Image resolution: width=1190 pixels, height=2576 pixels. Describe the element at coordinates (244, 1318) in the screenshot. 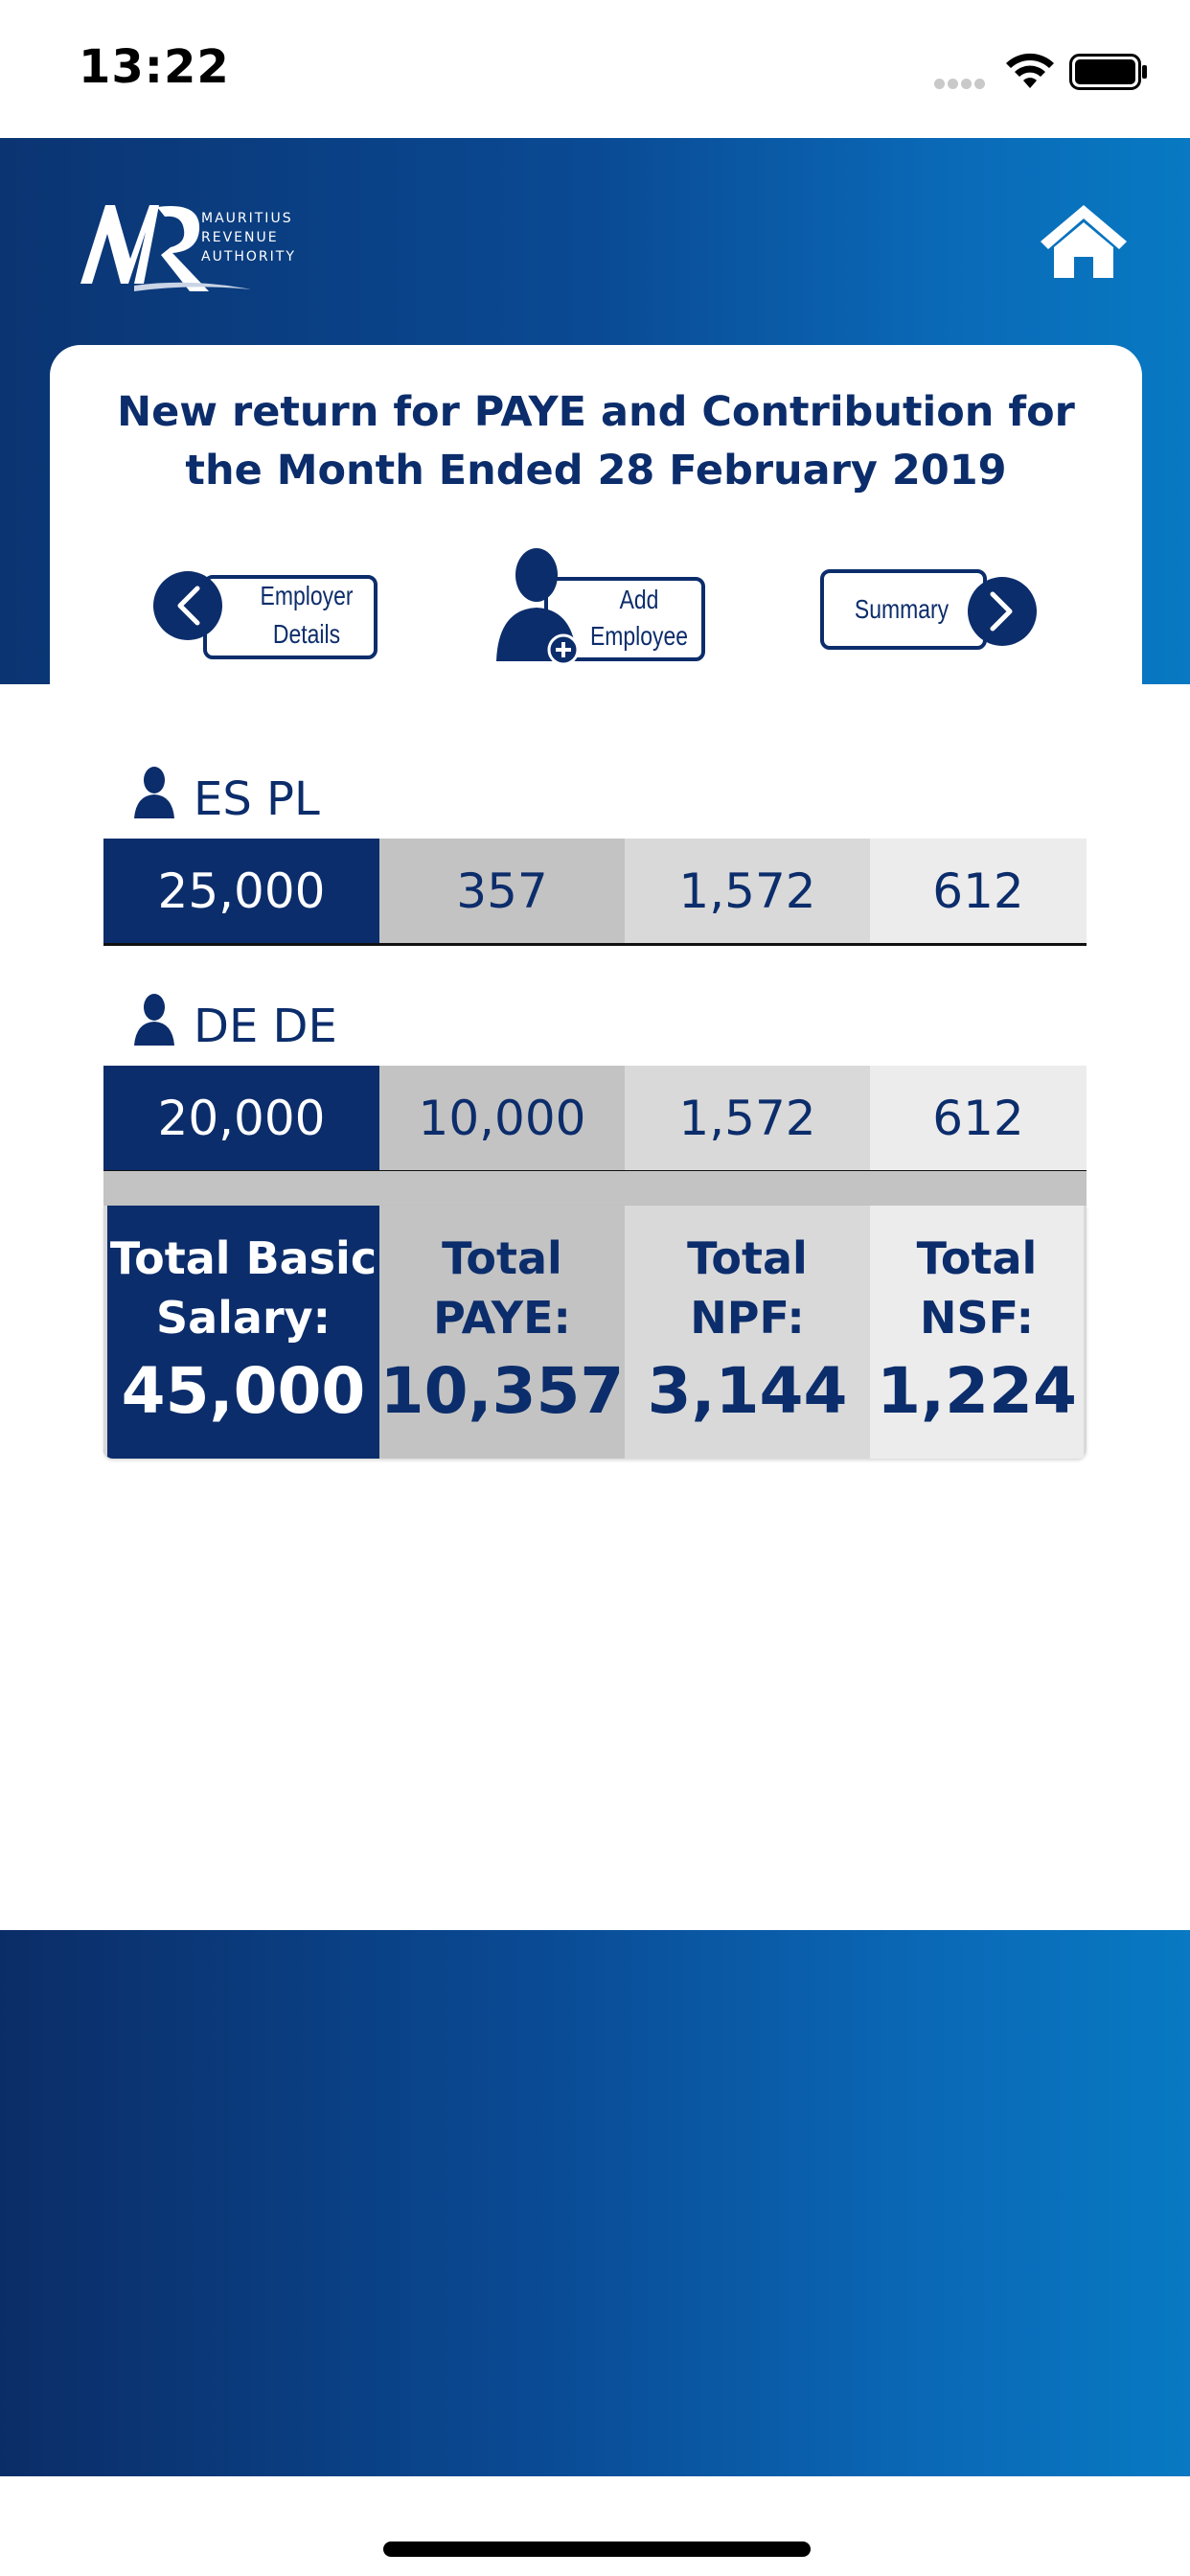

I see `total-basic-label-2: Salary:` at that location.